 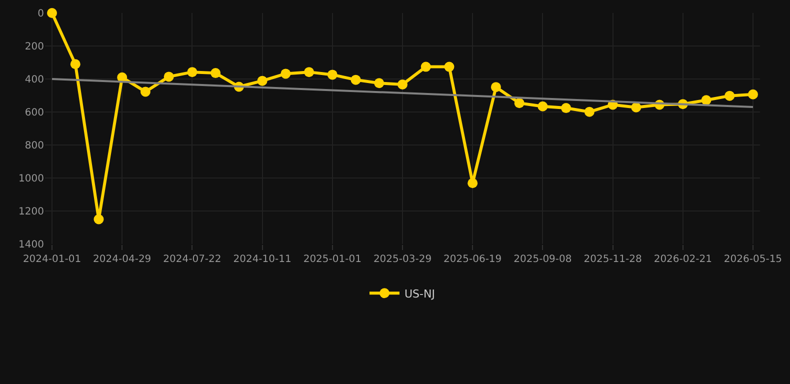 What do you see at coordinates (122, 259) in the screenshot?
I see `x-tick-label: 2024-04-29` at bounding box center [122, 259].